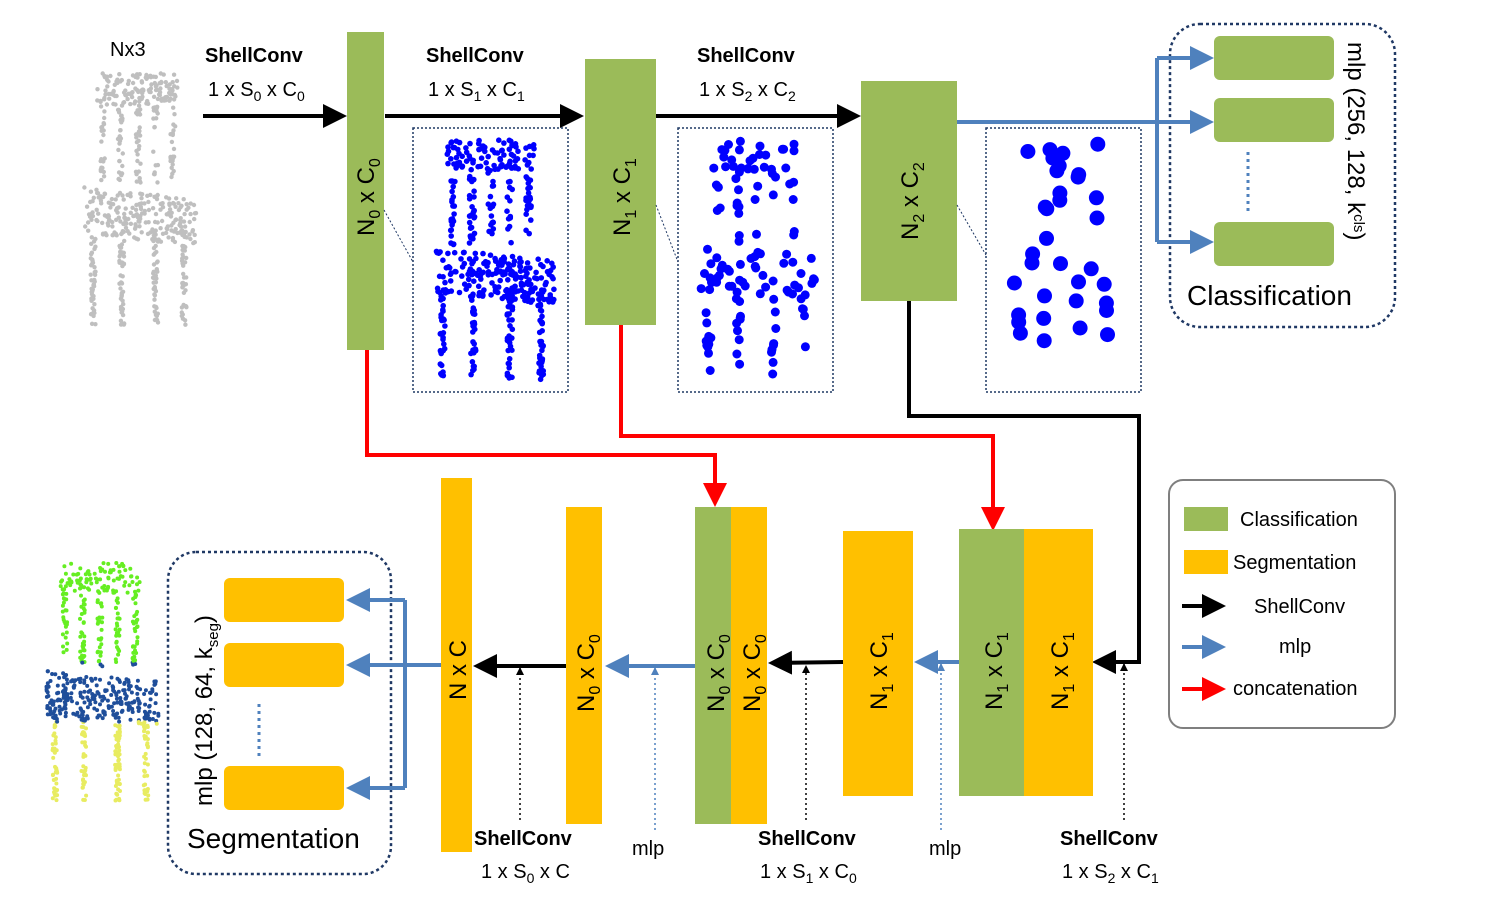 The height and width of the screenshot is (908, 1485). What do you see at coordinates (881, 671) in the screenshot?
I see `dec-block-n1c1-label: N1 x C1` at bounding box center [881, 671].